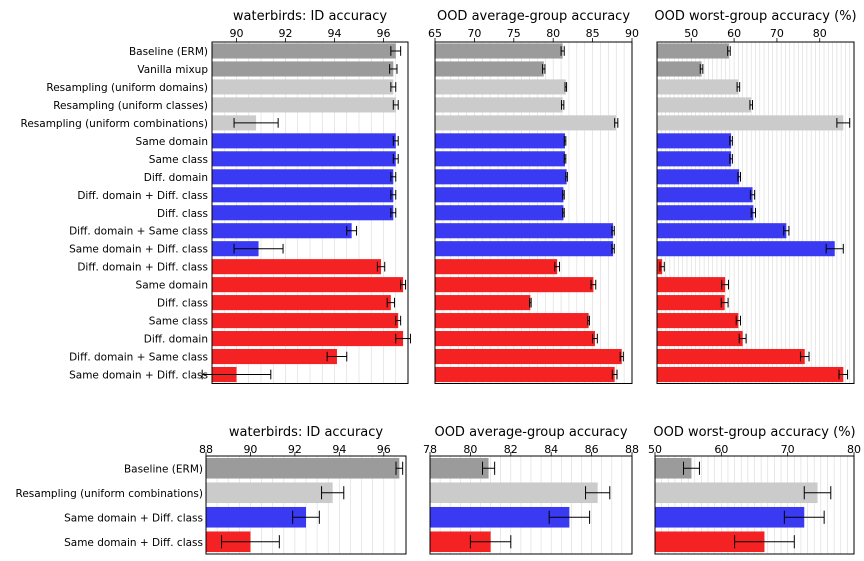 The height and width of the screenshot is (561, 864). What do you see at coordinates (593, 33) in the screenshot?
I see `x-tick-label: 85` at bounding box center [593, 33].